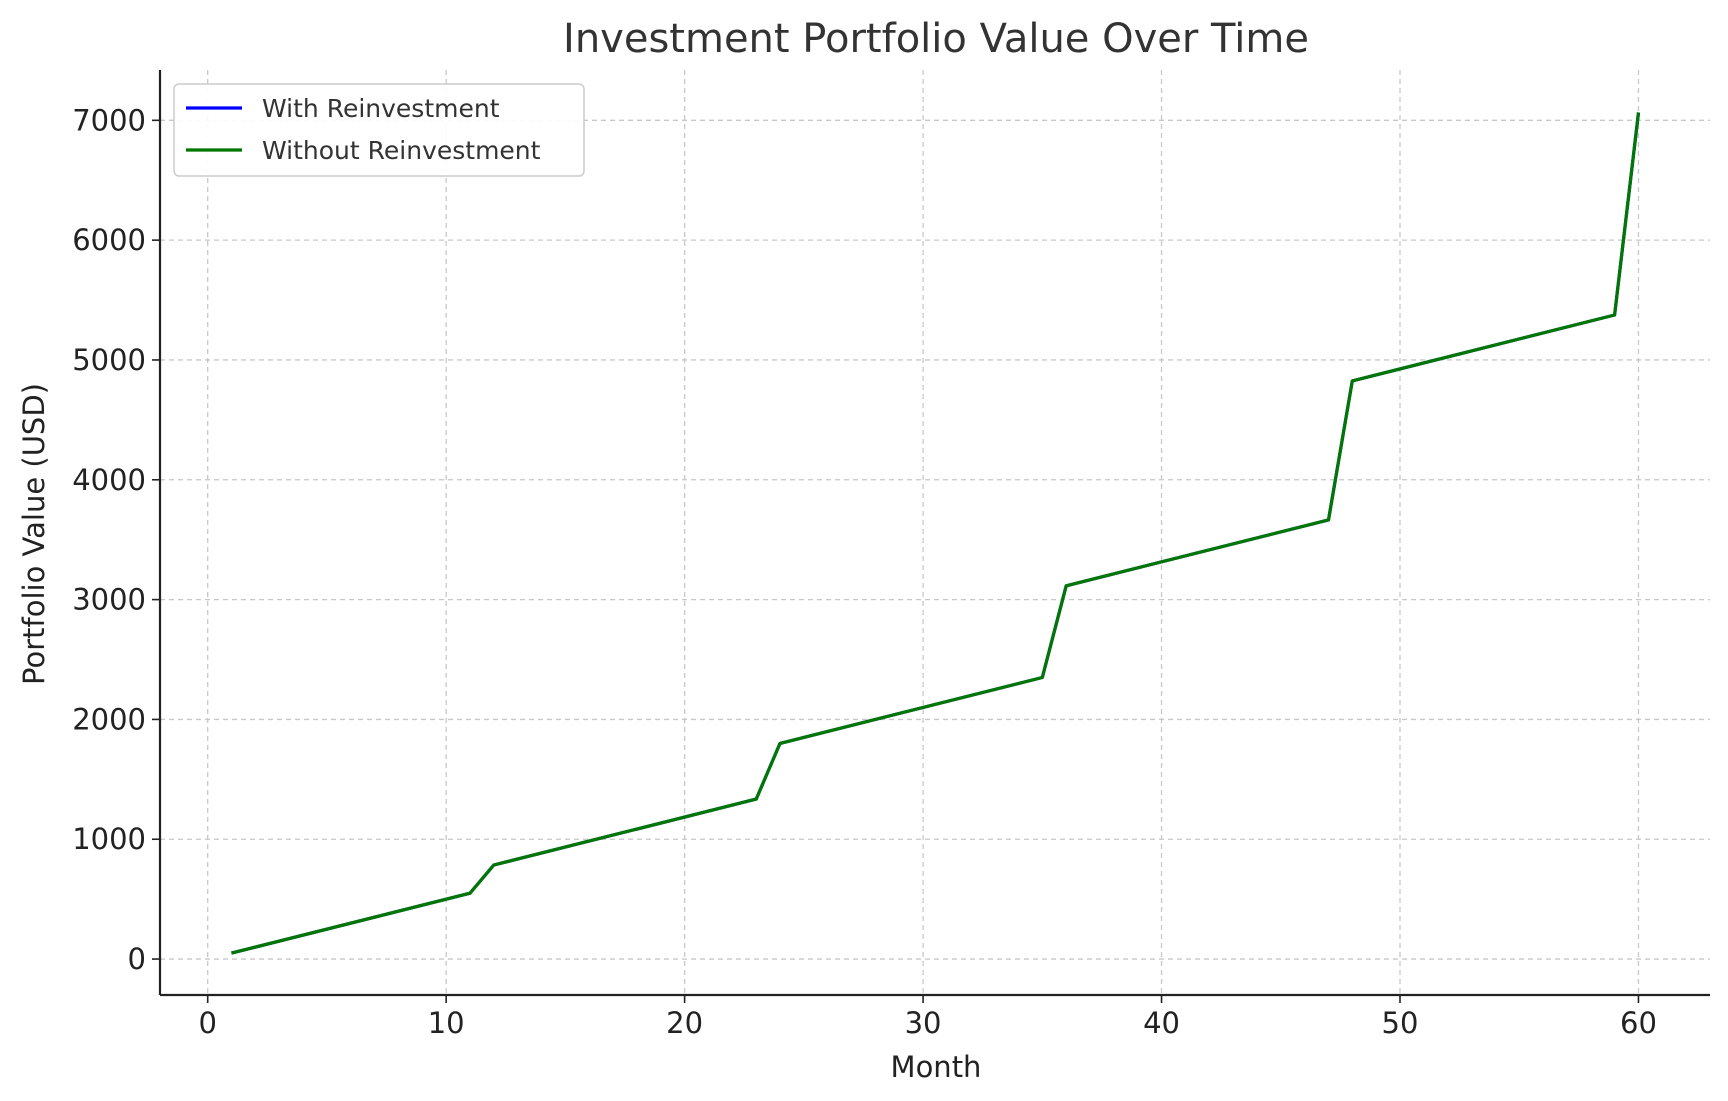  Describe the element at coordinates (109, 120) in the screenshot. I see `y-tick-label: 7000` at that location.